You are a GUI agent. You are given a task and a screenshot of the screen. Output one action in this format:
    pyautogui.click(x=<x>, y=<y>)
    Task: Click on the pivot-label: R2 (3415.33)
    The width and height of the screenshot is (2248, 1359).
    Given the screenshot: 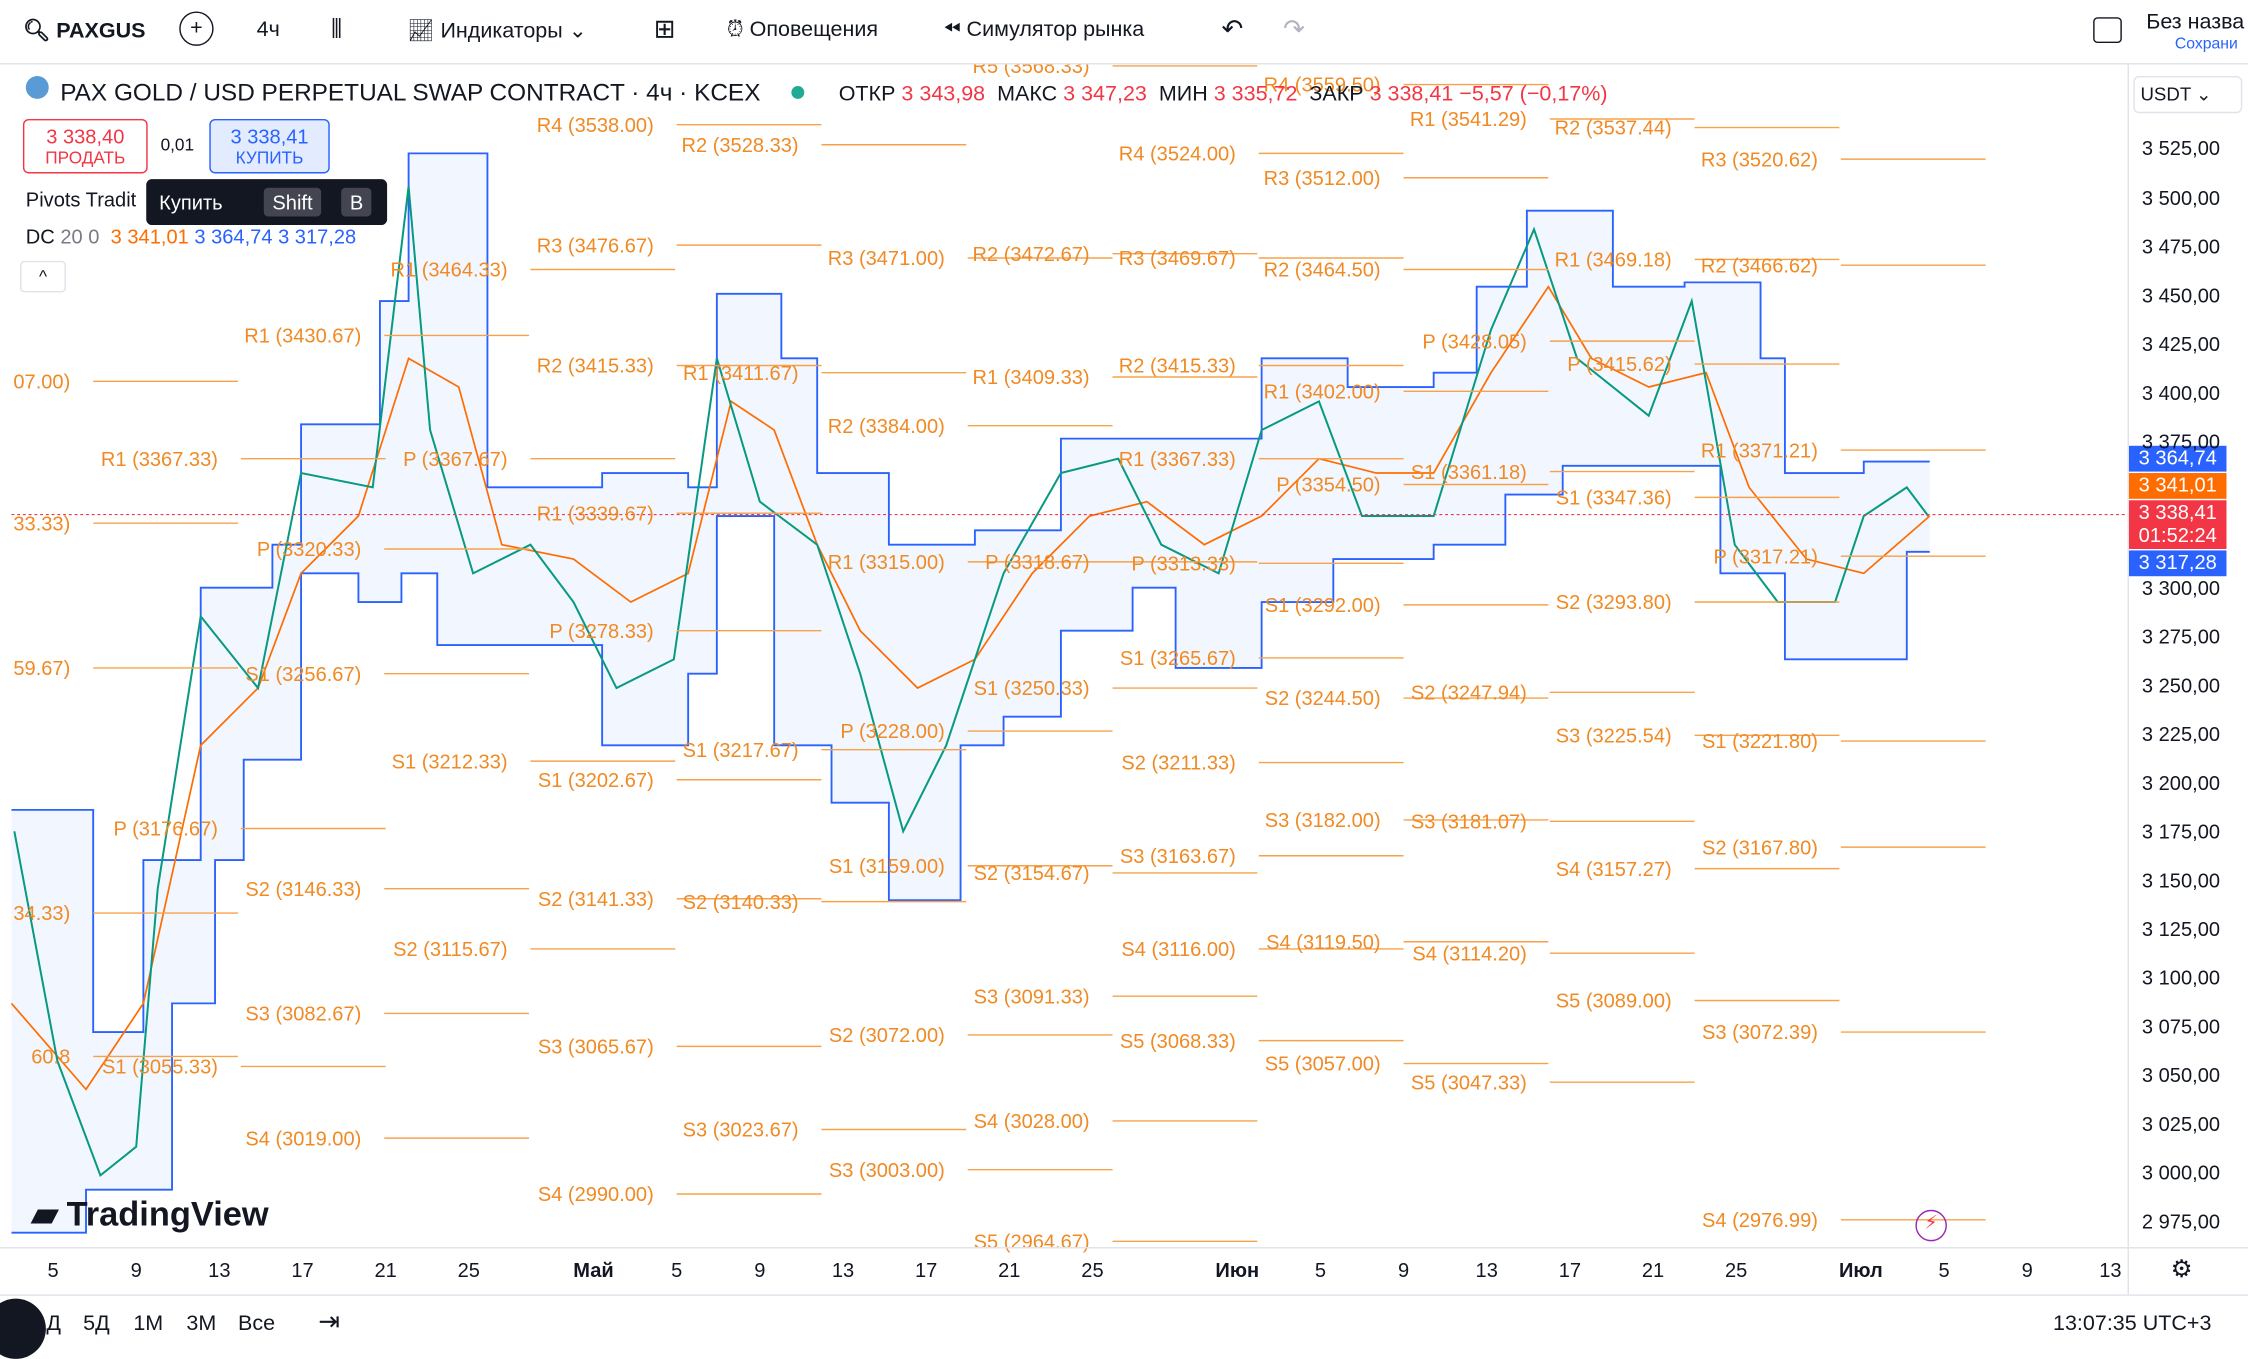 What is the action you would take?
    pyautogui.click(x=595, y=367)
    